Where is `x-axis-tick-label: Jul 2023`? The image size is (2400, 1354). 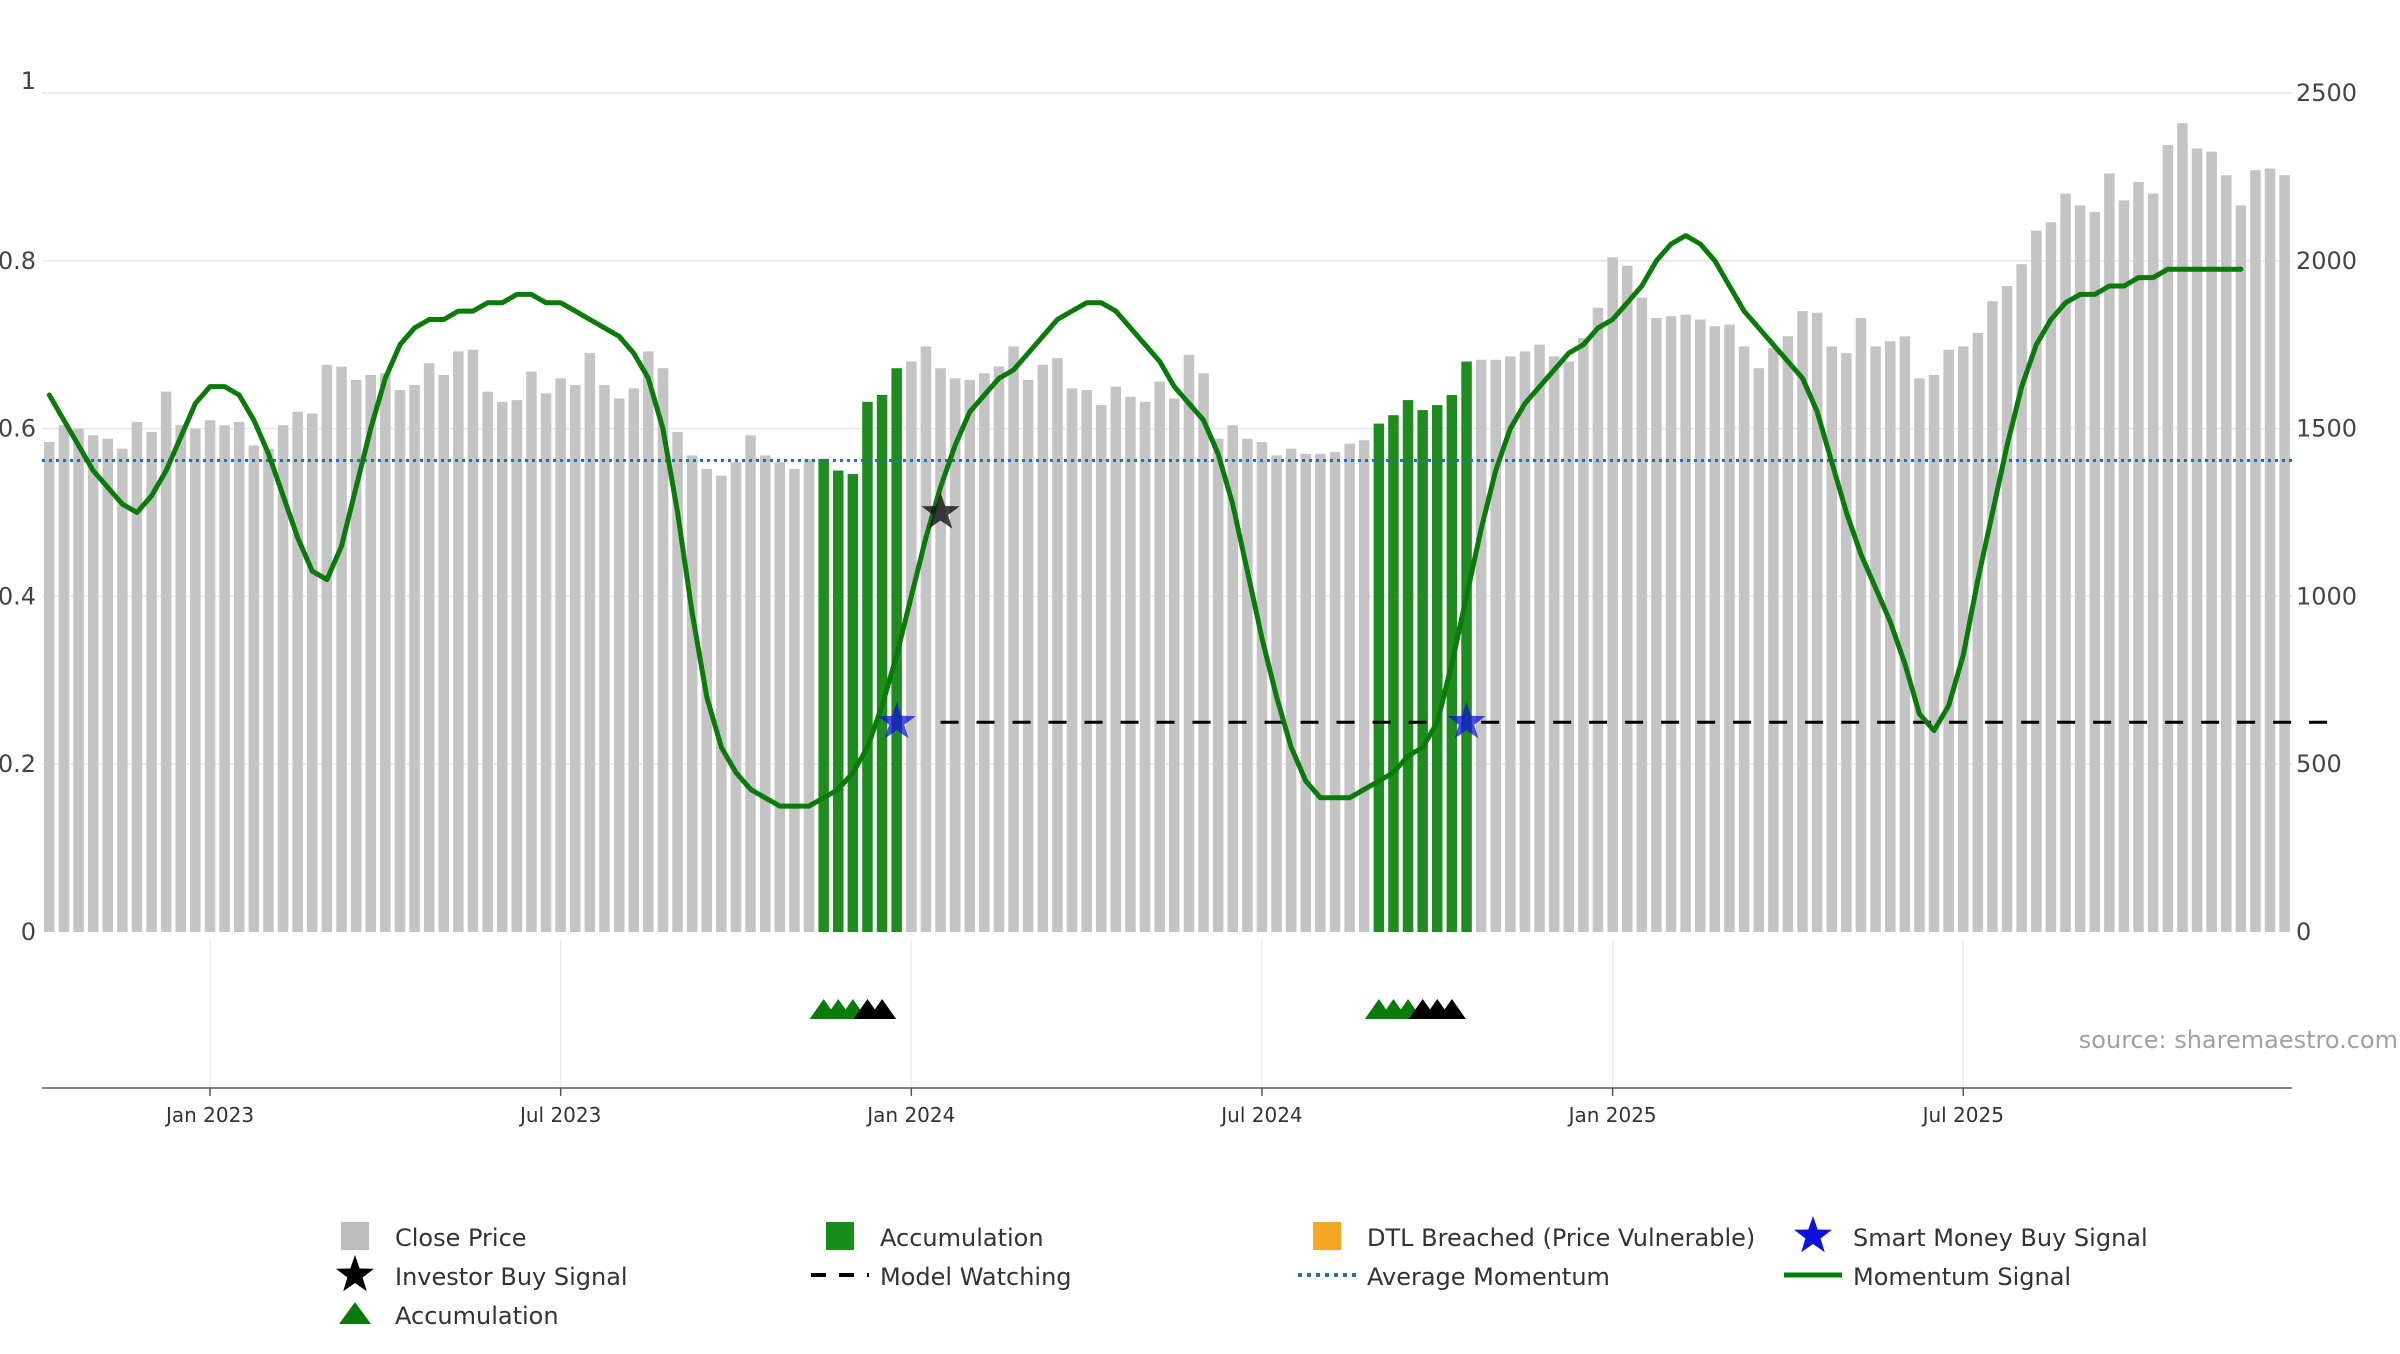
x-axis-tick-label: Jul 2023 is located at coordinates (559, 1115).